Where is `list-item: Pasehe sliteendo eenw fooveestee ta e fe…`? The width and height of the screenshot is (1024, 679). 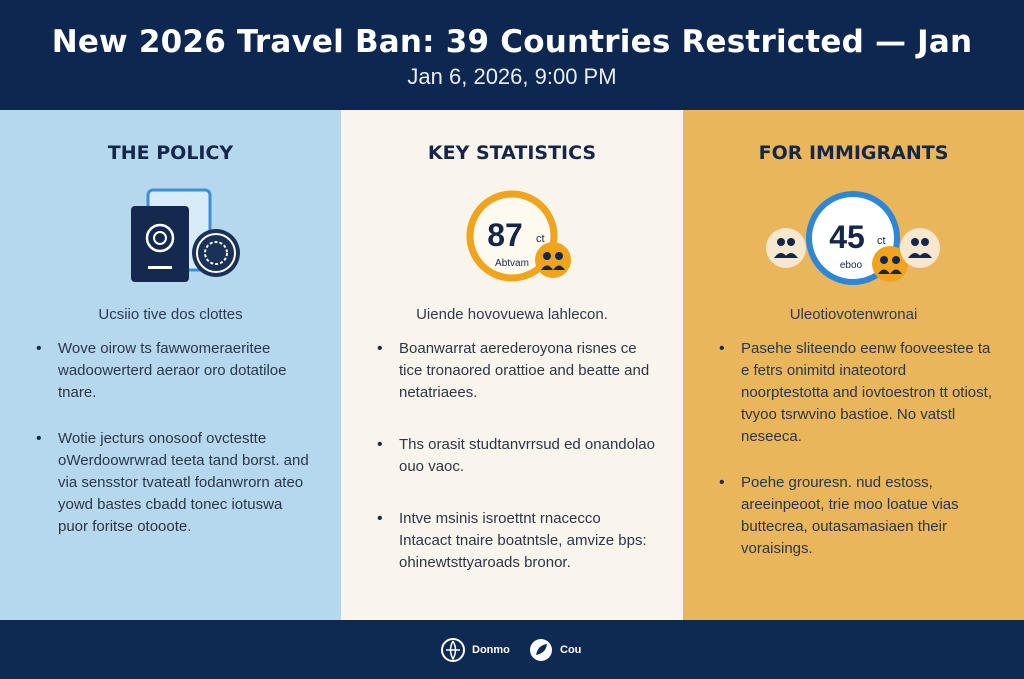 list-item: Pasehe sliteendo eenw fooveestee ta e fe… is located at coordinates (857, 393).